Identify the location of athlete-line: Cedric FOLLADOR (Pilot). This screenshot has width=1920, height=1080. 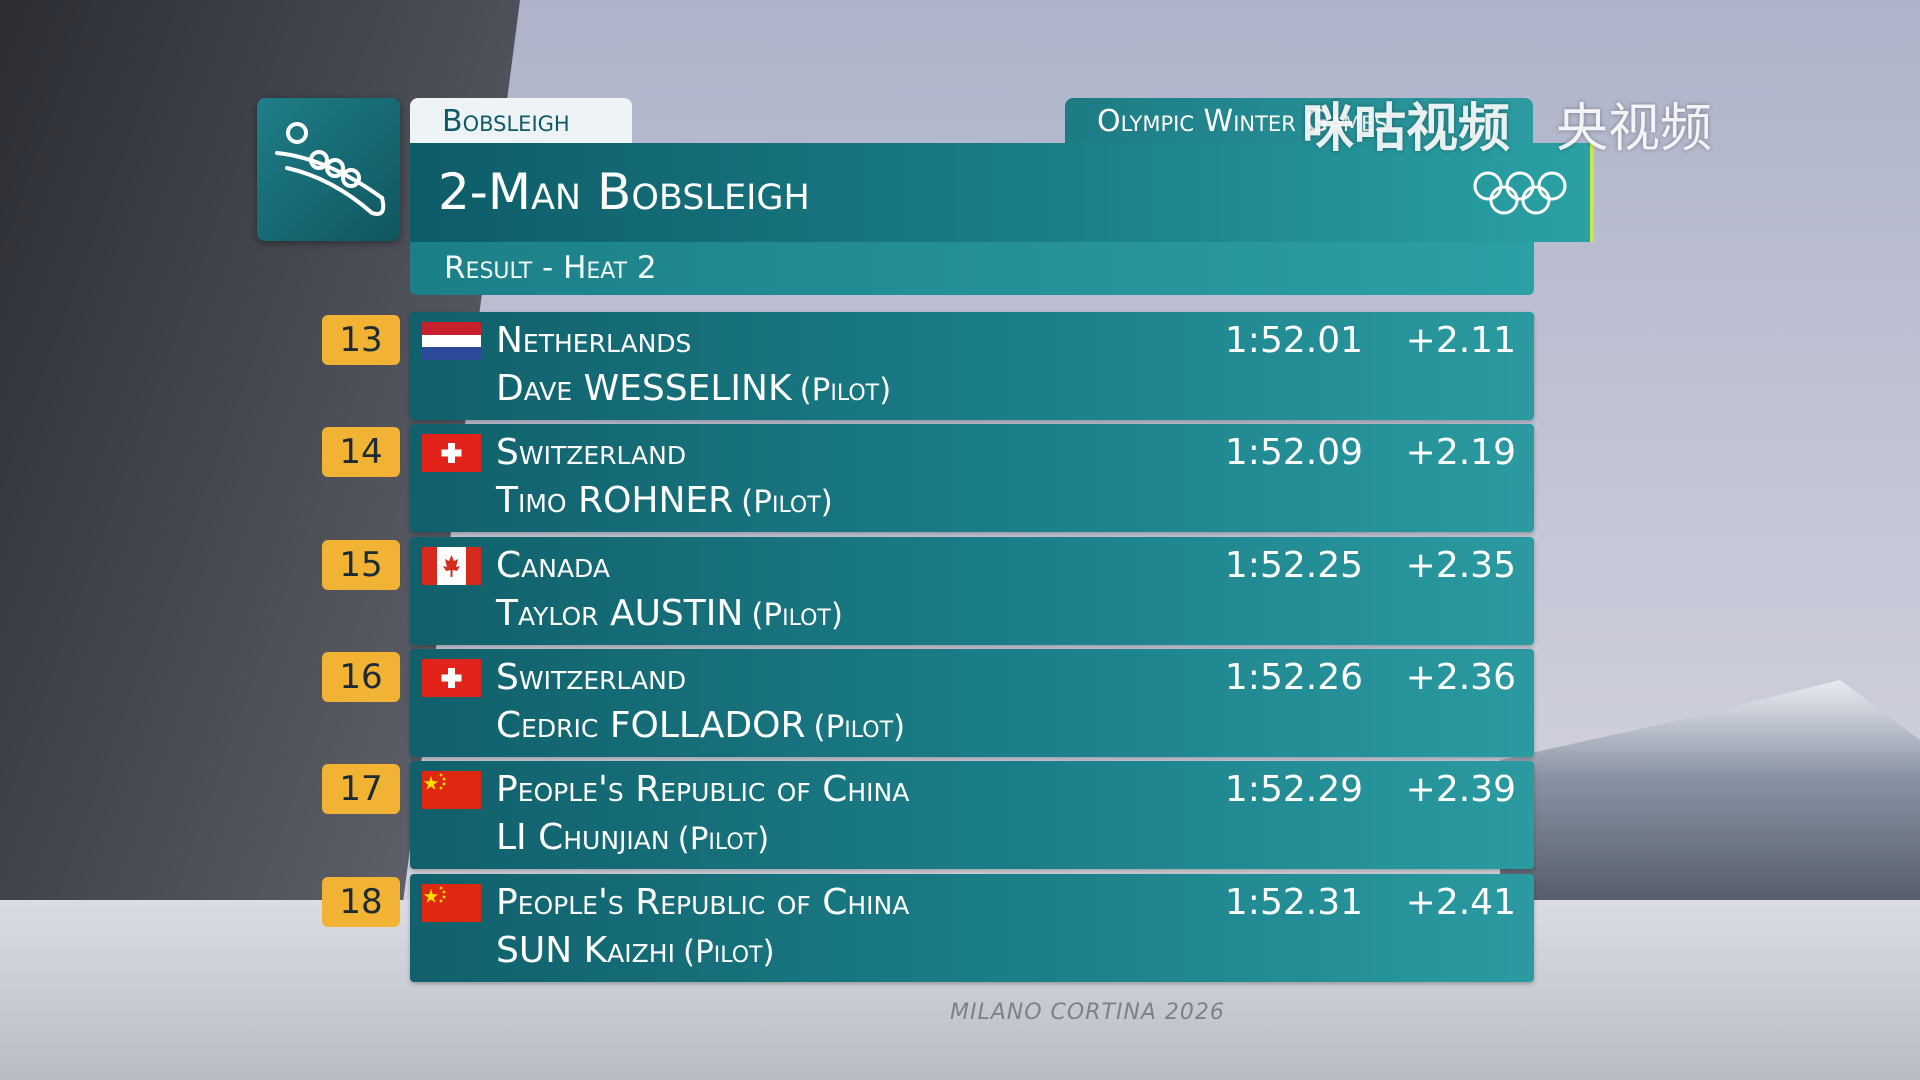
(700, 725).